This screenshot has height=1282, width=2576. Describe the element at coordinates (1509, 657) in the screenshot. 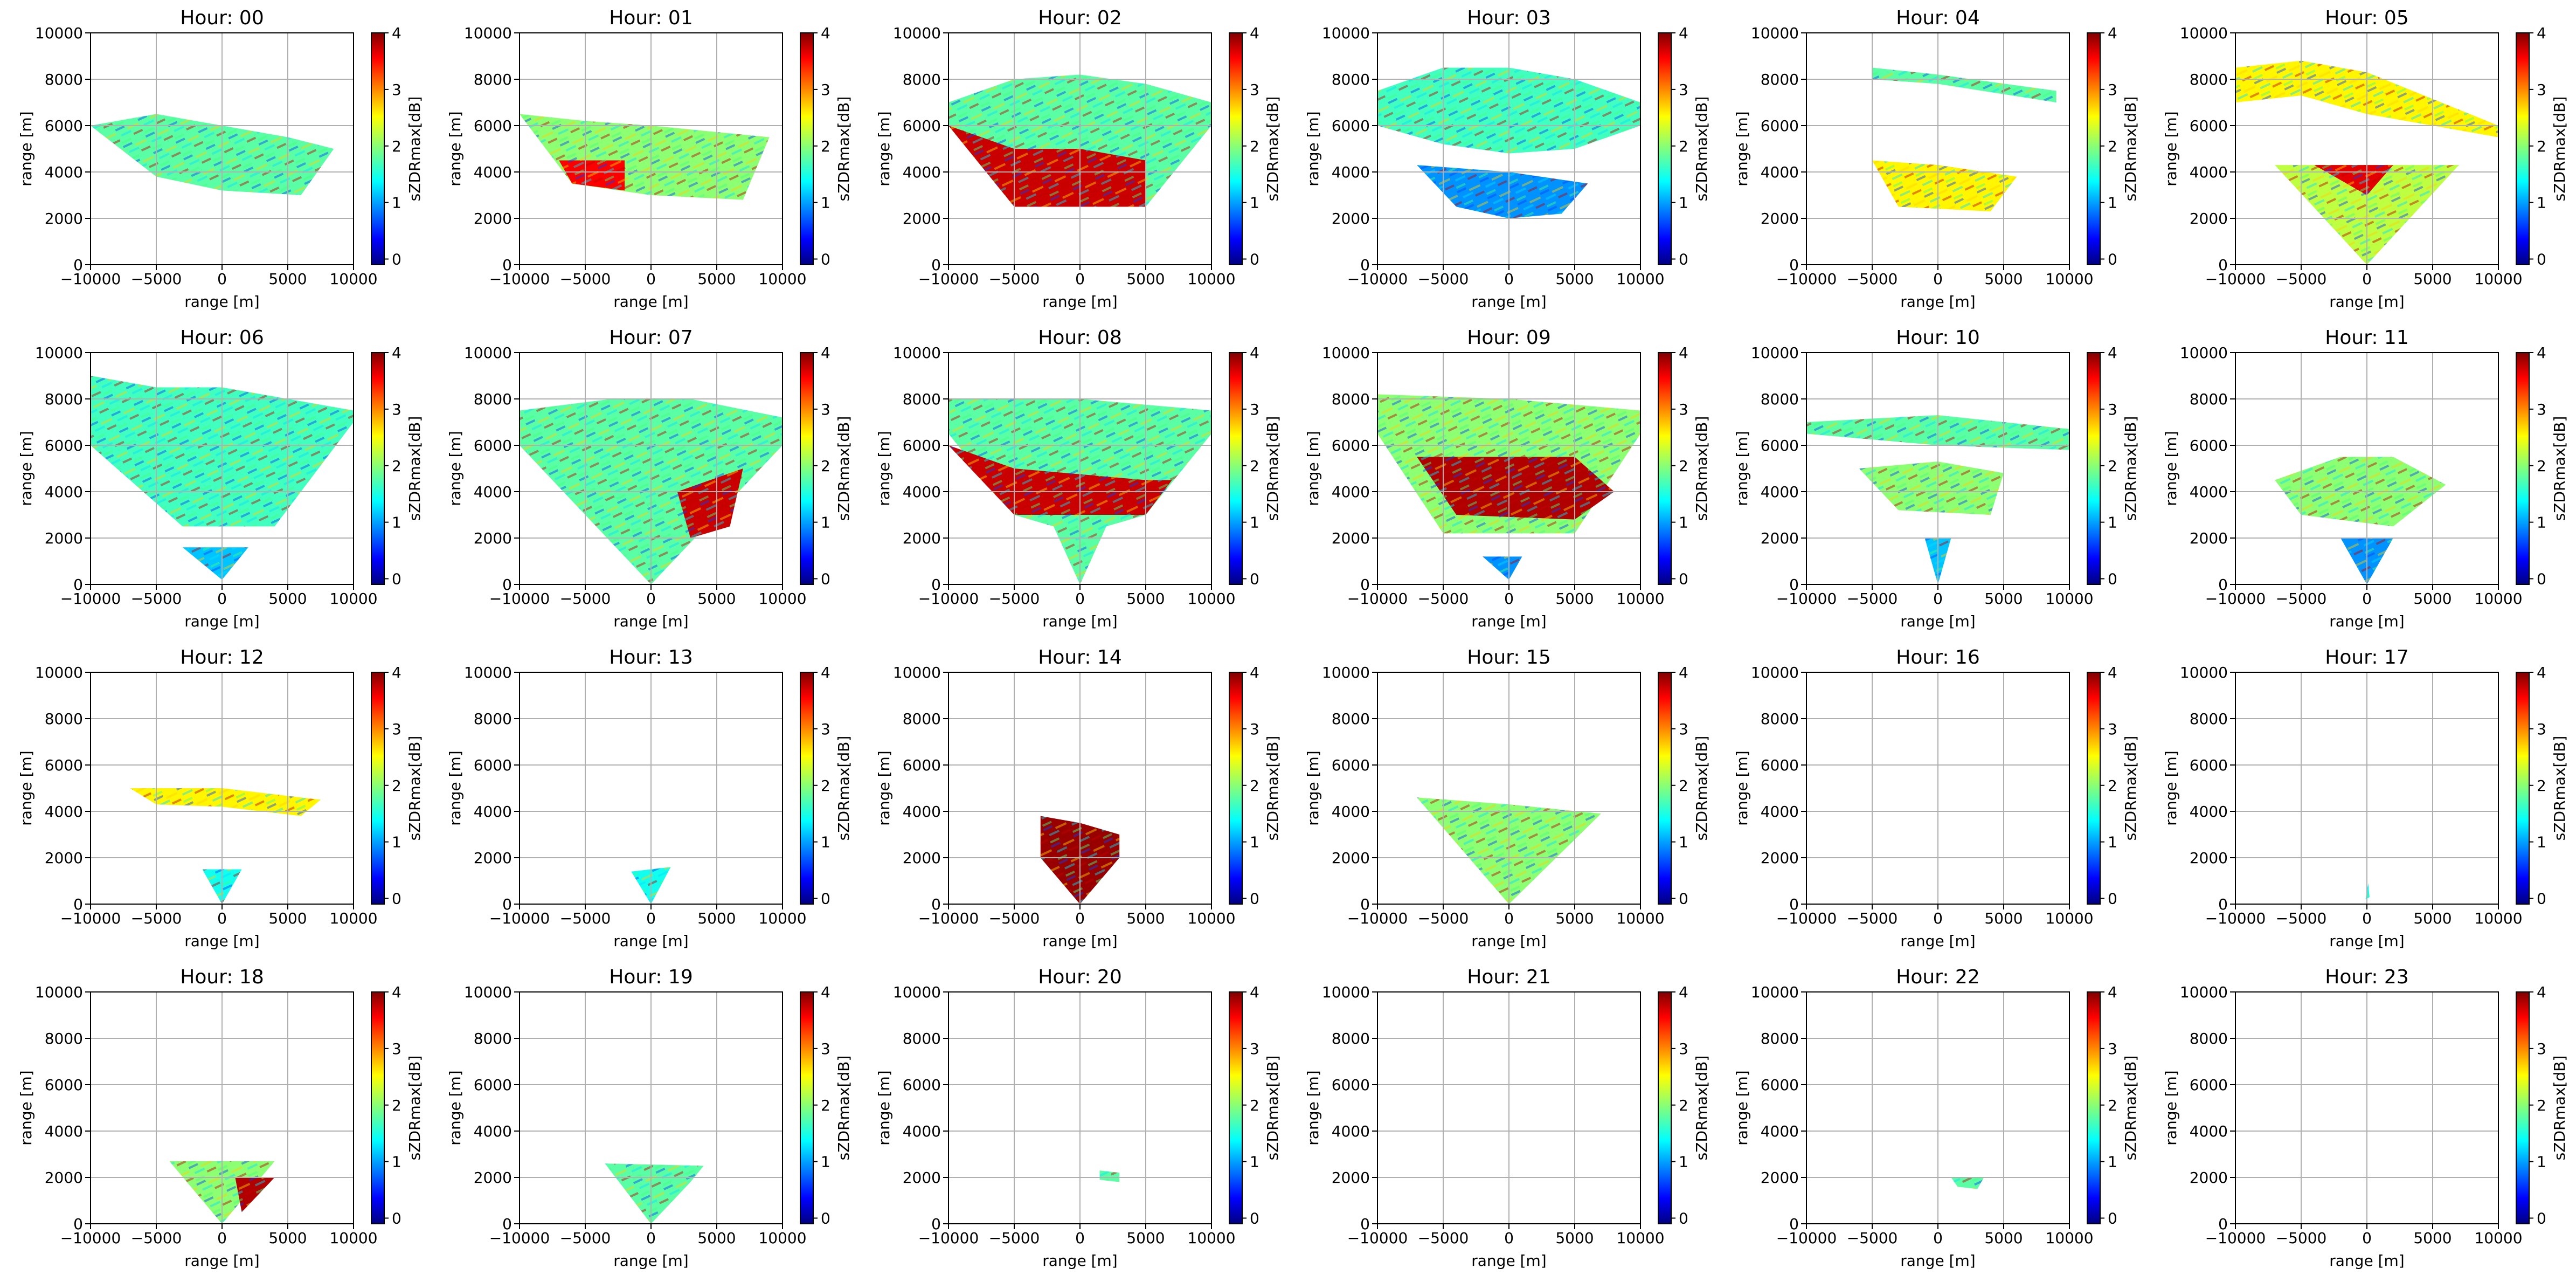

I see `subplot-title: Hour: 15` at that location.